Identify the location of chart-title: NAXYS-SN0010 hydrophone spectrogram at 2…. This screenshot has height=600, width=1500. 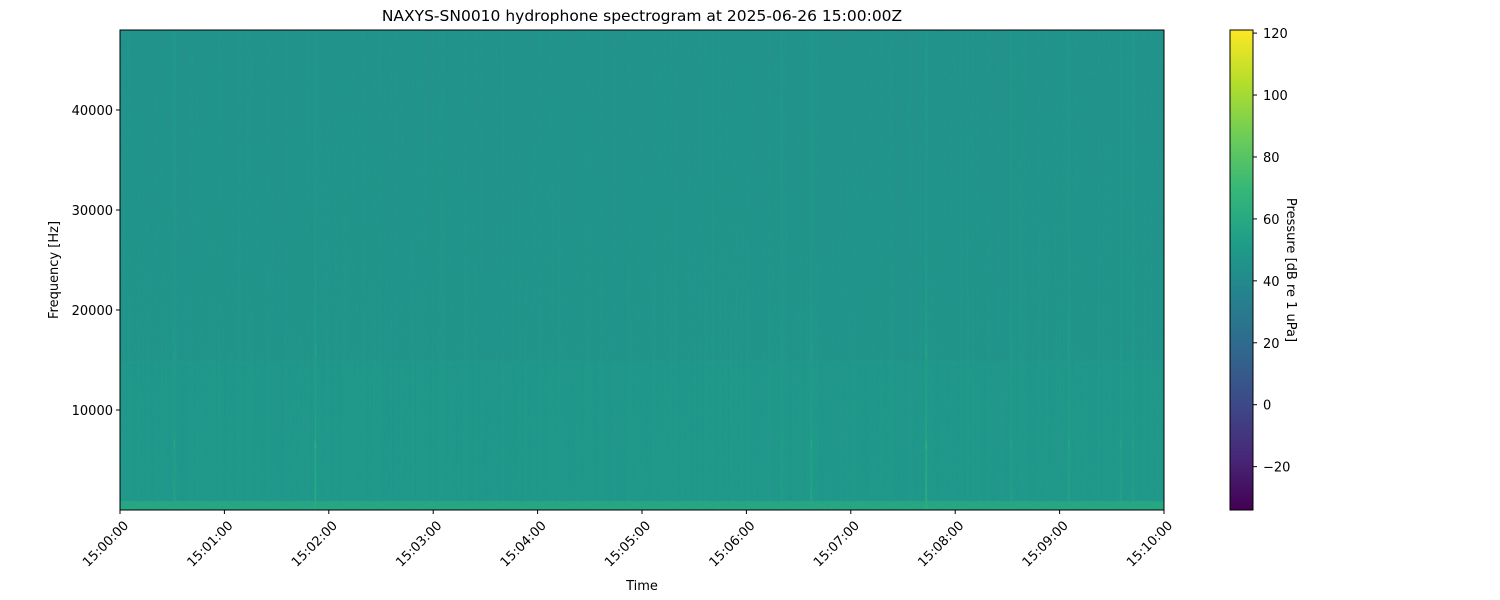
(642, 16).